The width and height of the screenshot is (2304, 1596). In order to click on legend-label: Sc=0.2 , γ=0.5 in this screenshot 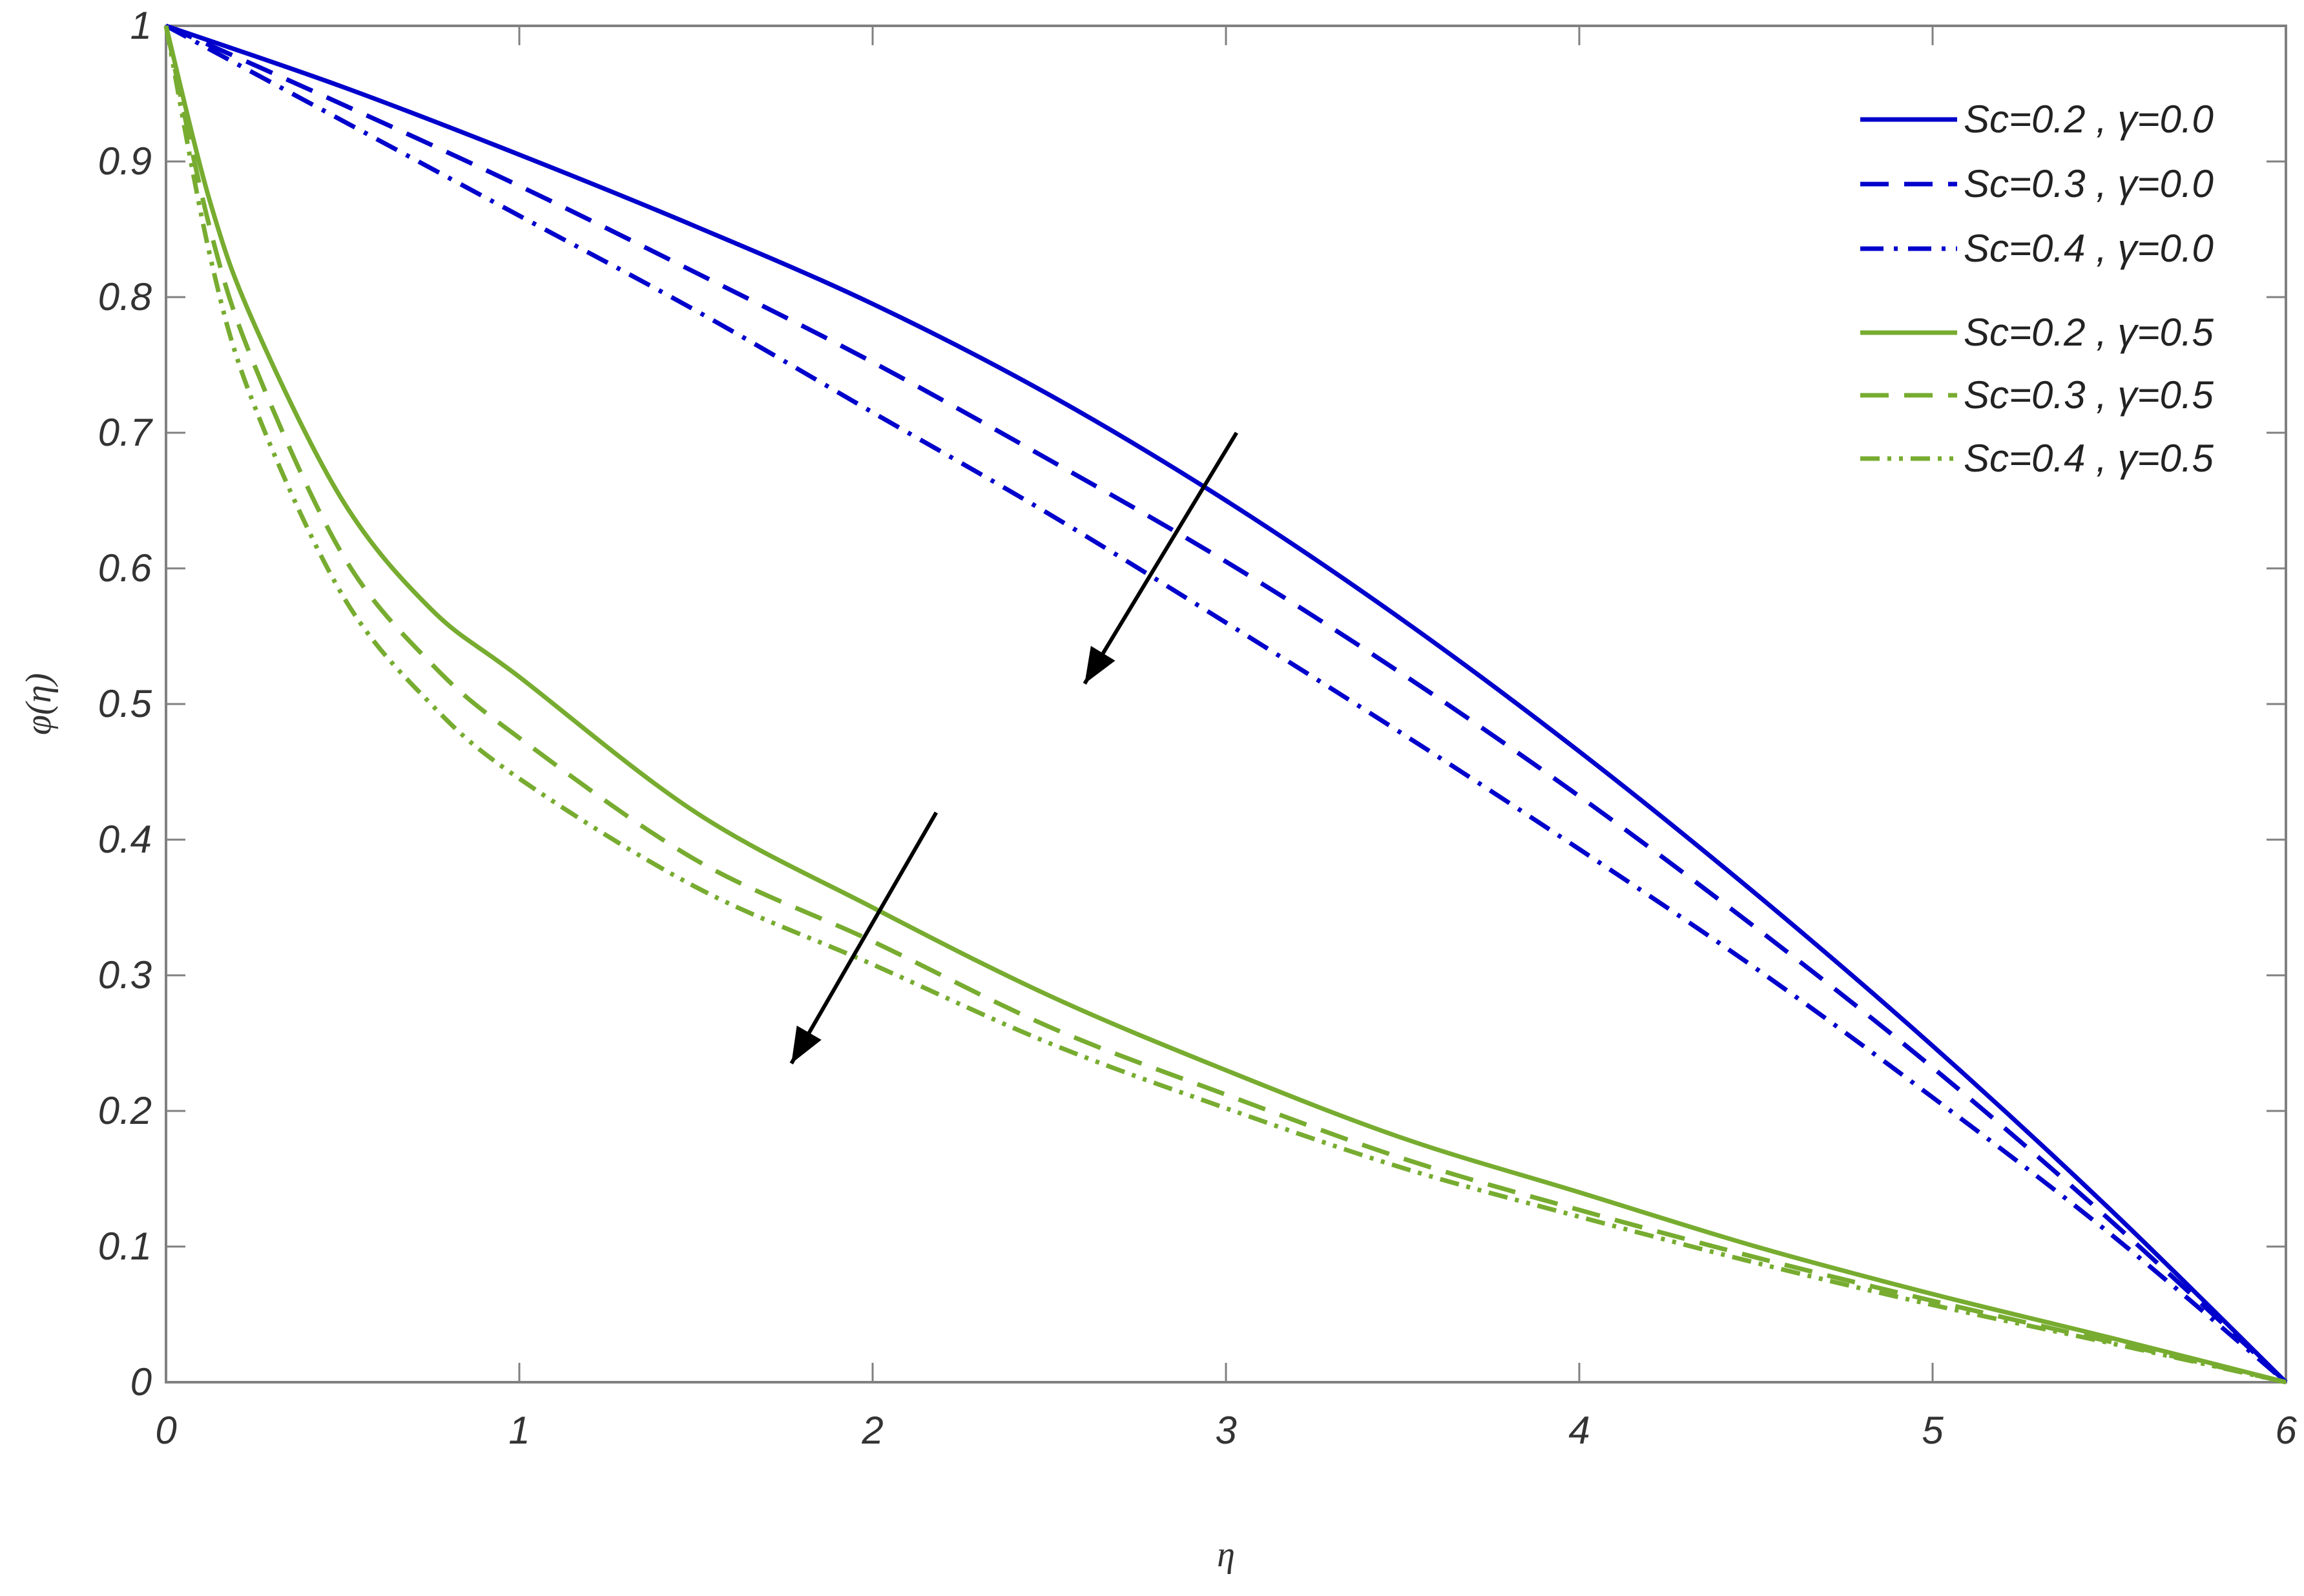, I will do `click(2089, 332)`.